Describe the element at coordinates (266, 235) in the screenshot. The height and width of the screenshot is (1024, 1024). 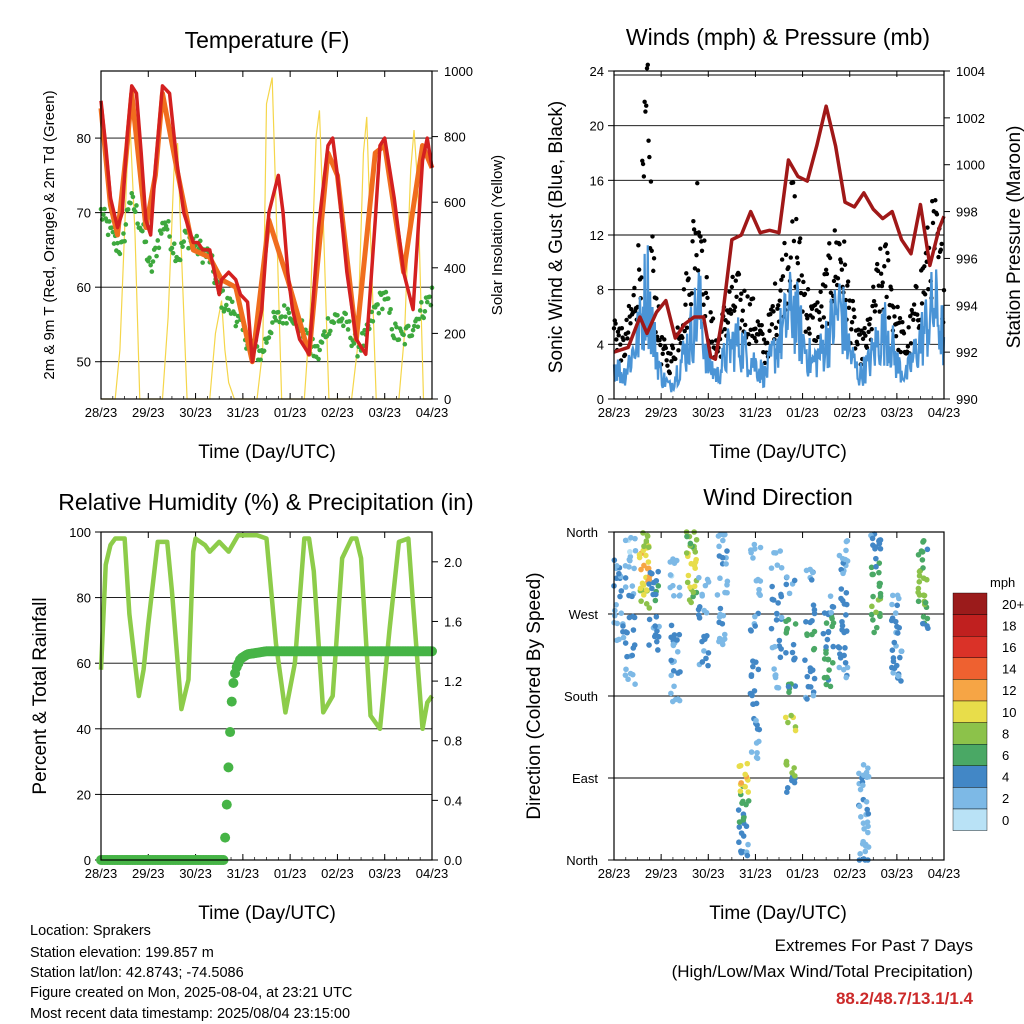
I see `temp-border` at that location.